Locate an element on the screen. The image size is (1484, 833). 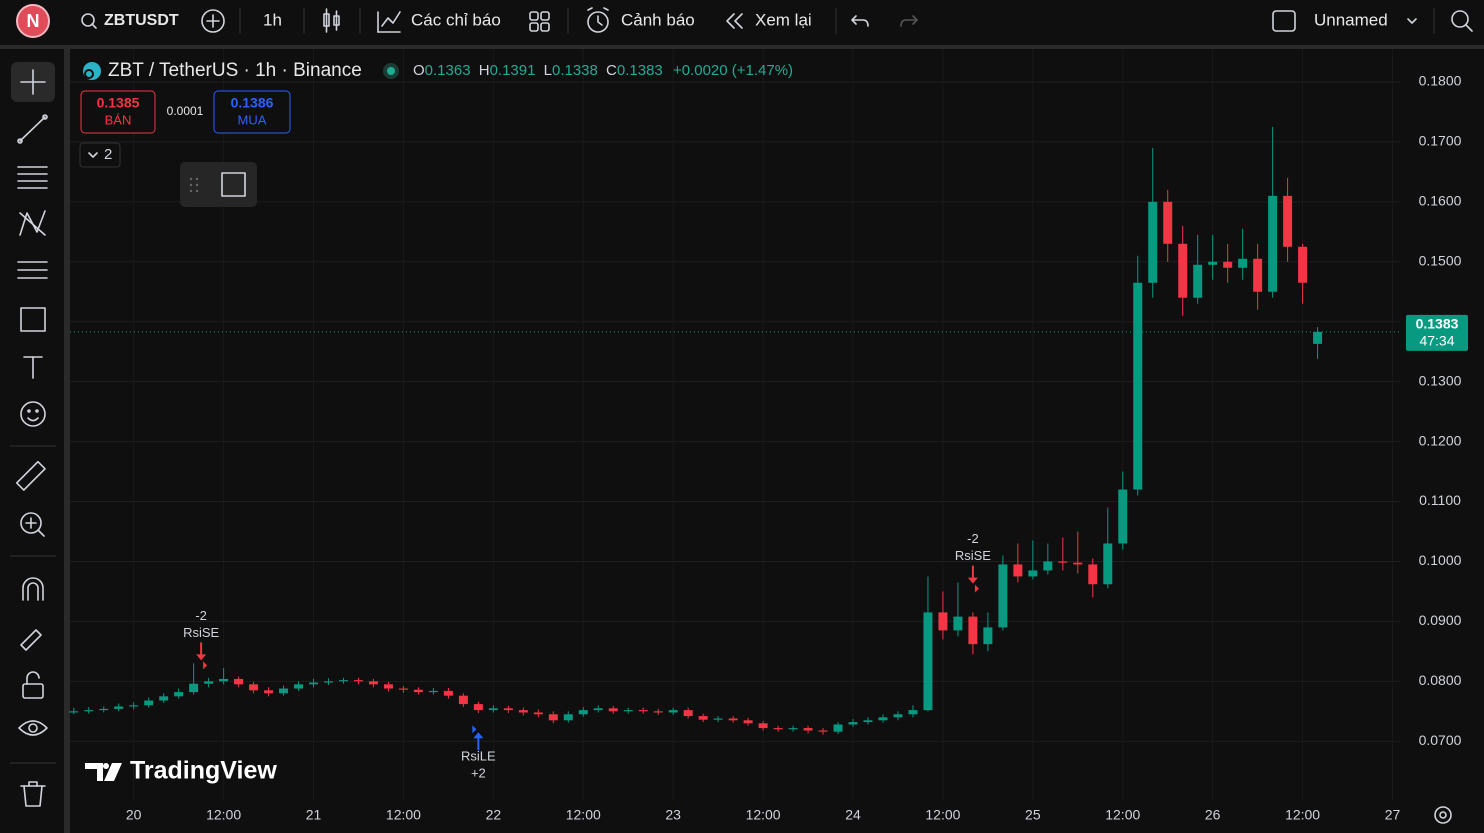
replay-icon is located at coordinates (734, 21).